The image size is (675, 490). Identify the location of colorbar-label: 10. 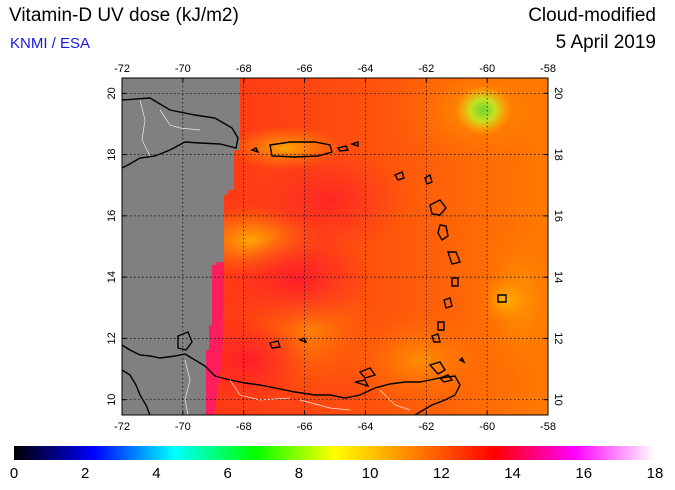
(370, 473).